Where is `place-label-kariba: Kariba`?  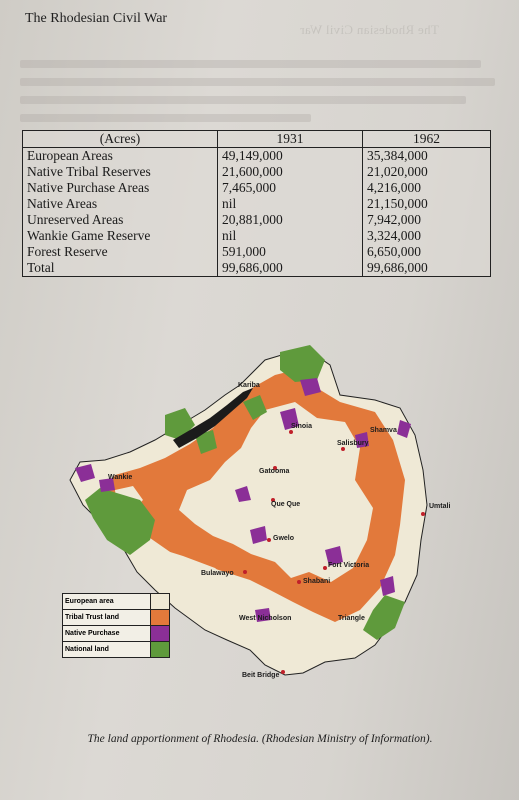 place-label-kariba: Kariba is located at coordinates (249, 385).